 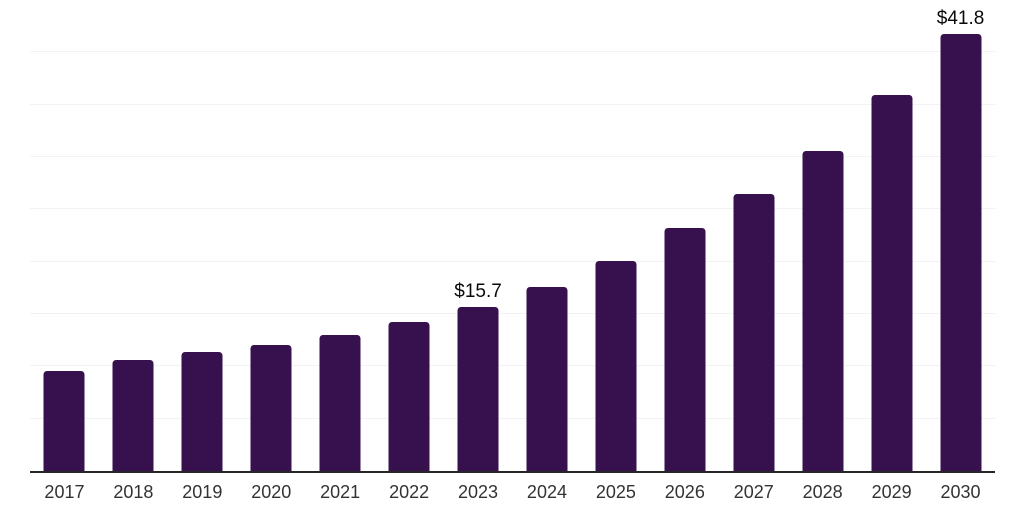 I want to click on bar-2024, so click(x=547, y=378).